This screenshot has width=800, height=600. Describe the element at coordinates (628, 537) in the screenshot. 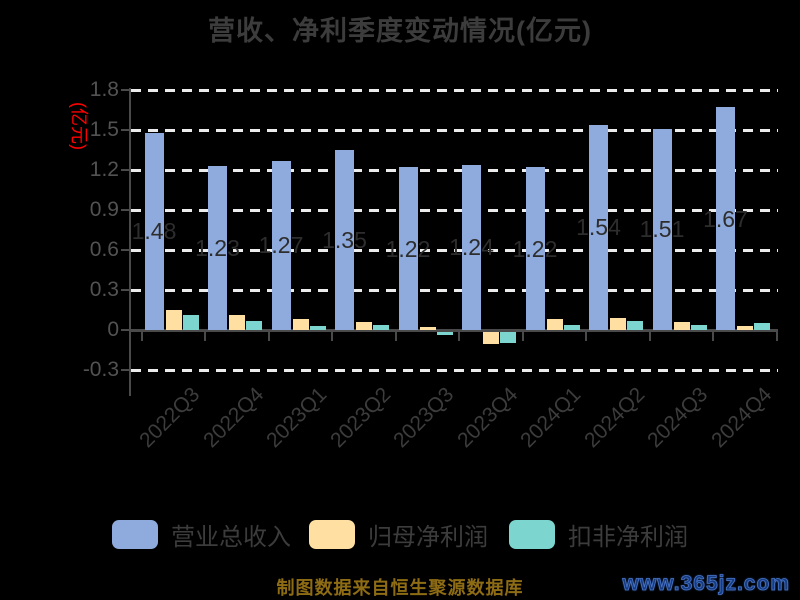

I see `legend-label-扣非净利润: 扣非净利润` at that location.